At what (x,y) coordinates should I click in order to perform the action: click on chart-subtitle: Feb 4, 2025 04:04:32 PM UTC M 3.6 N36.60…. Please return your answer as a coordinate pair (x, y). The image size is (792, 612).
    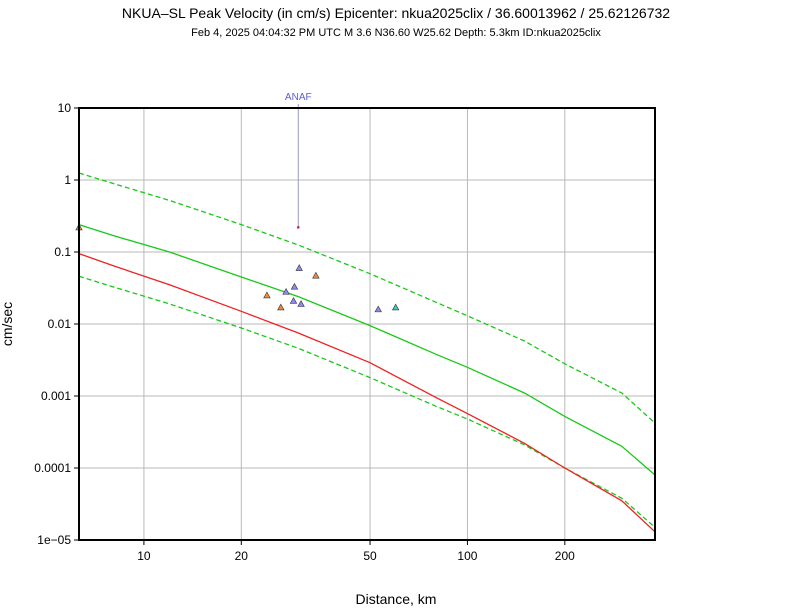
    Looking at the image, I should click on (396, 33).